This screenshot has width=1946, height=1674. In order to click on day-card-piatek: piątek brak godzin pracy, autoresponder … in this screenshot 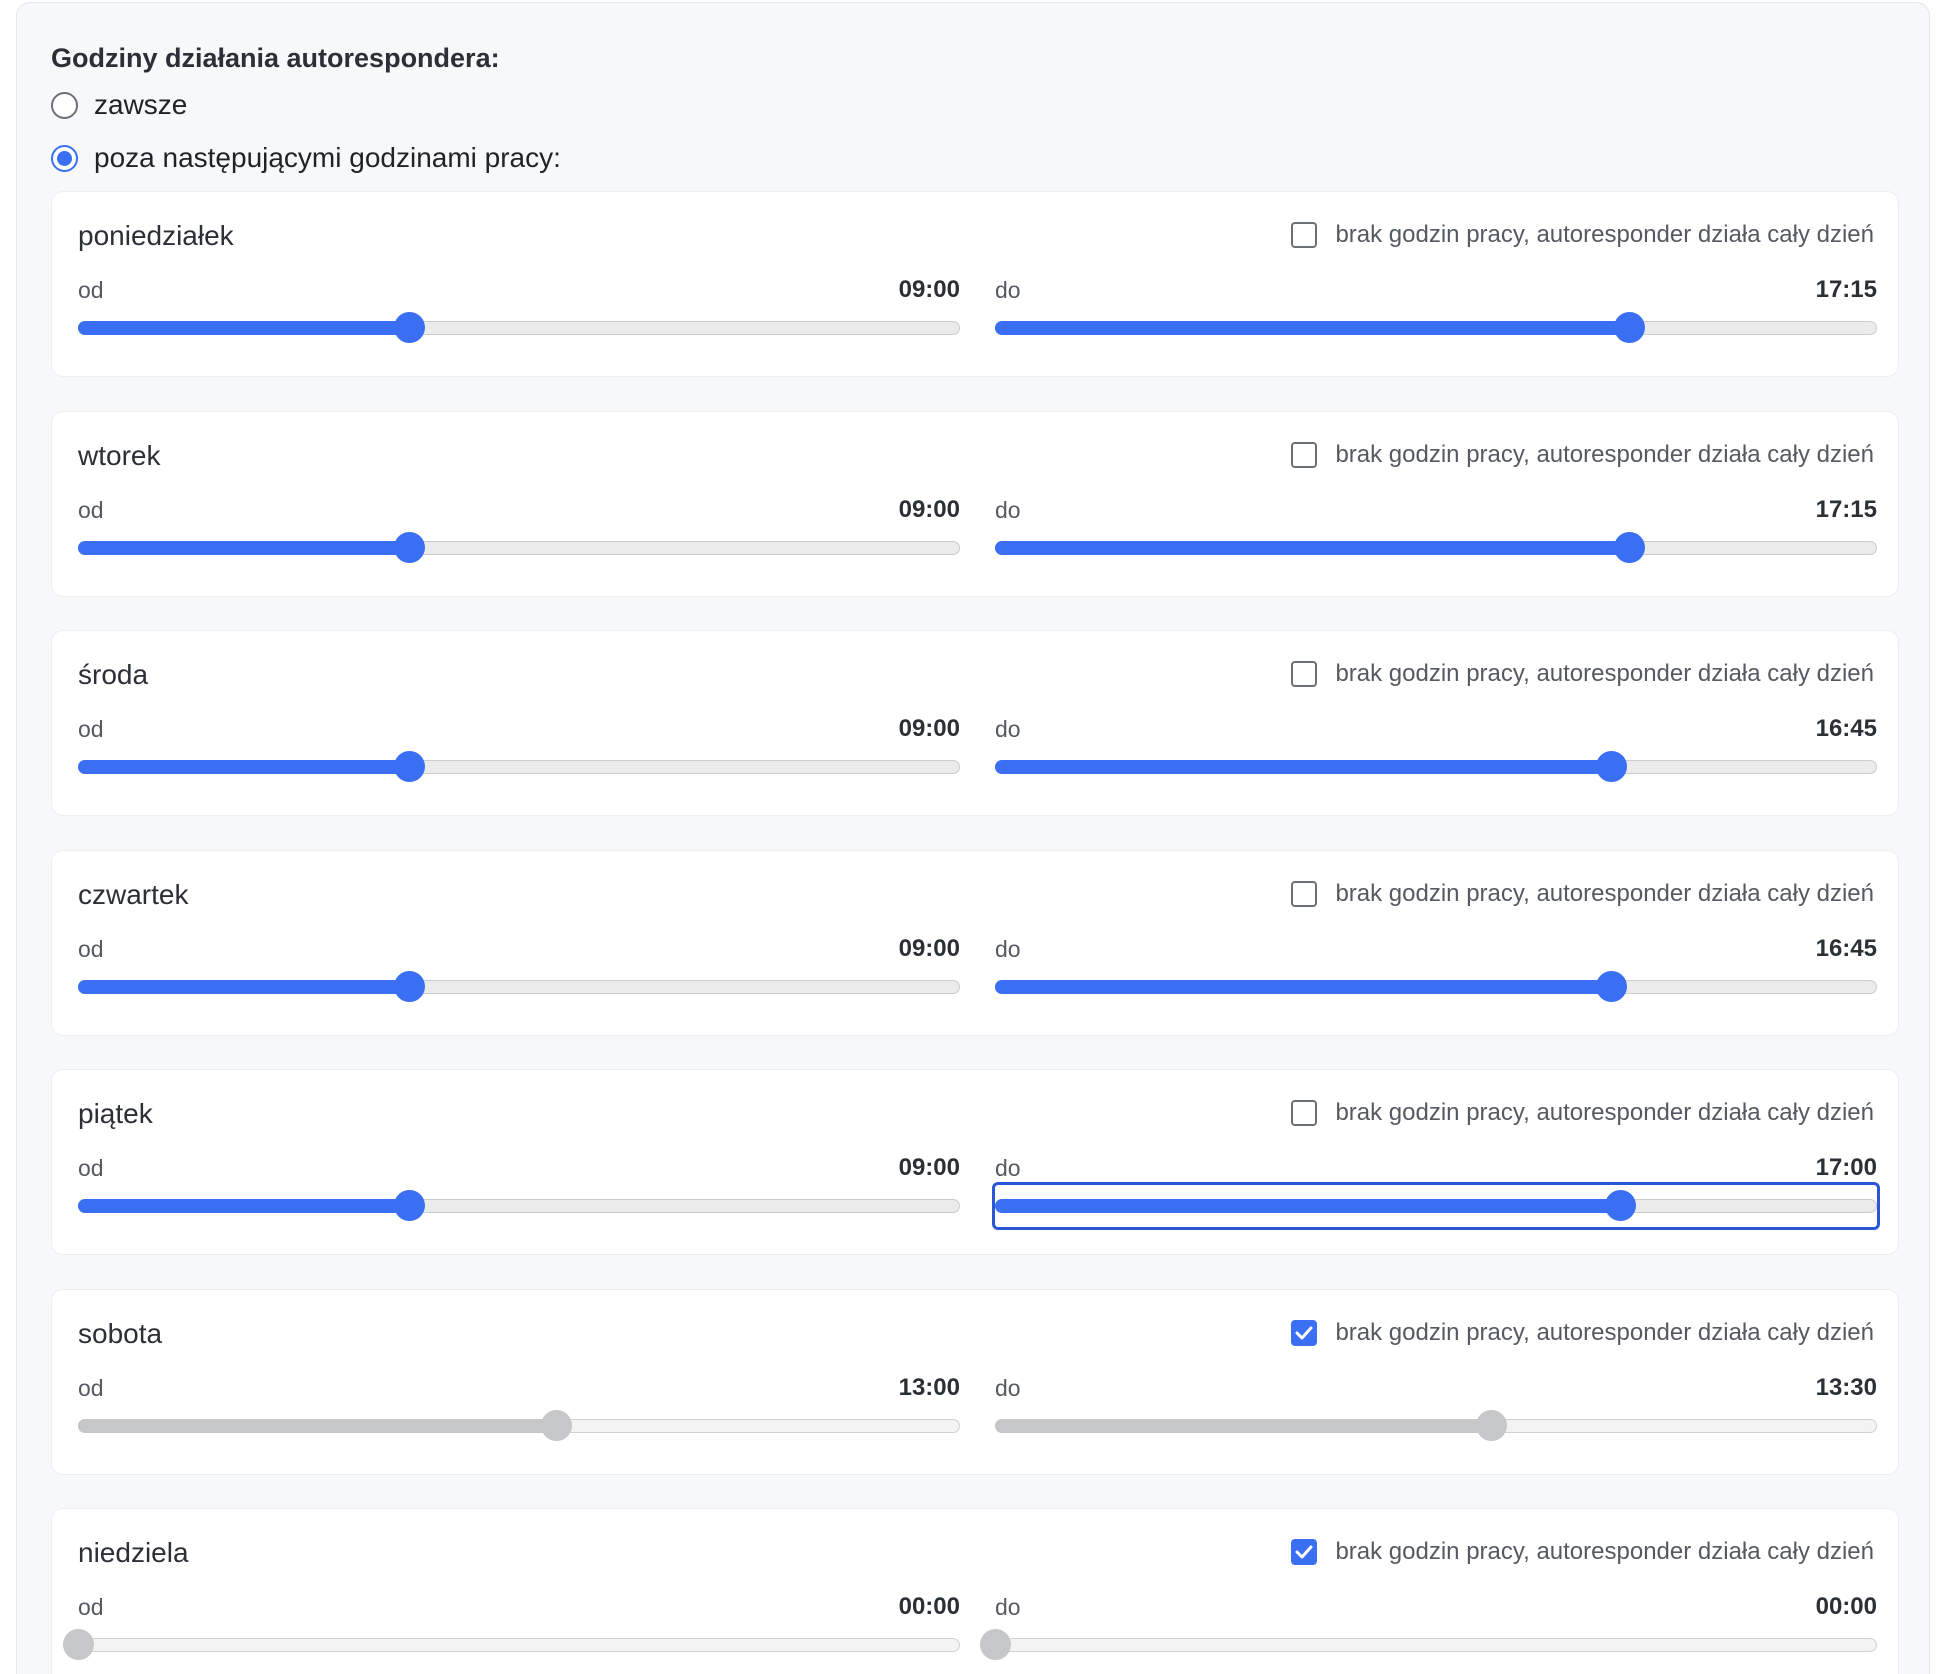, I will do `click(975, 1162)`.